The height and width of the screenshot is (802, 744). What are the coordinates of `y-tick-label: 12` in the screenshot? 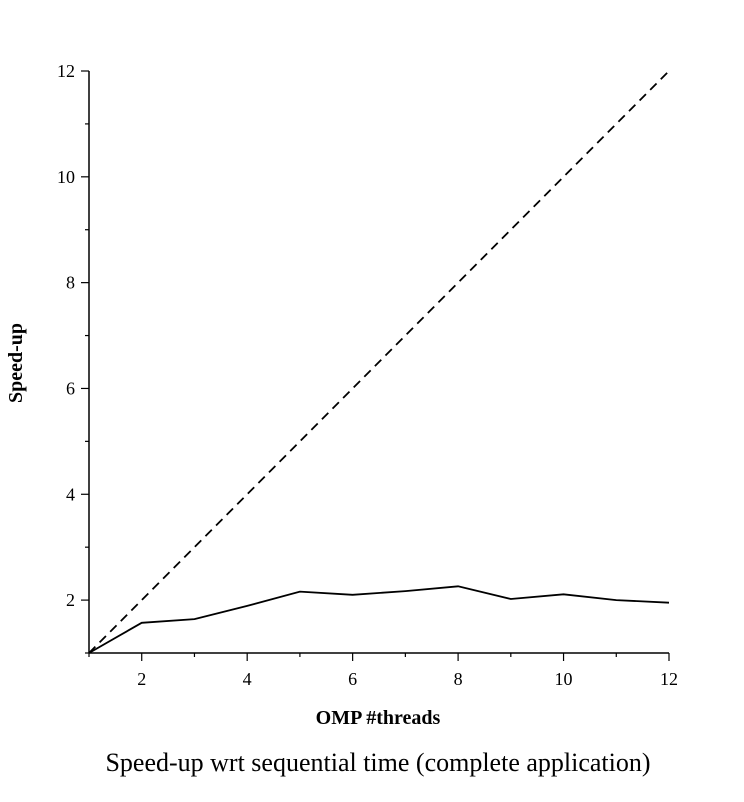 It's located at (66, 71).